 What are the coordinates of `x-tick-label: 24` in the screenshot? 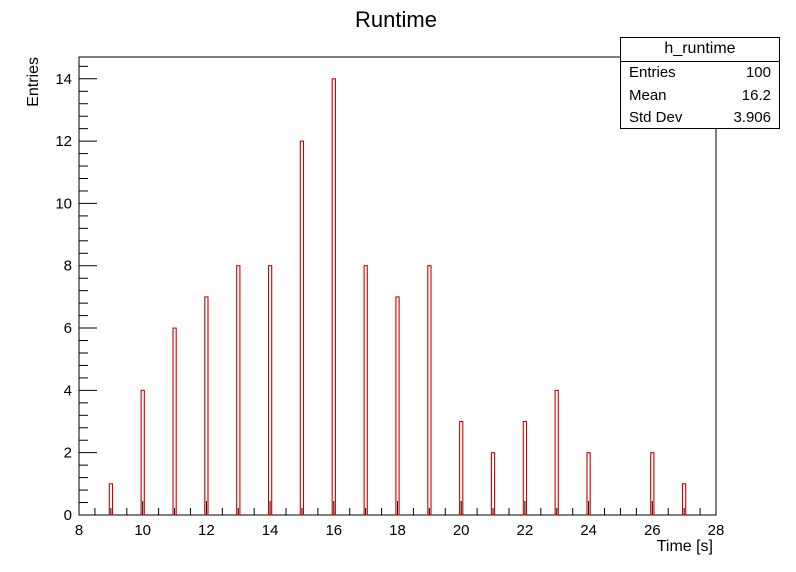 It's located at (588, 530).